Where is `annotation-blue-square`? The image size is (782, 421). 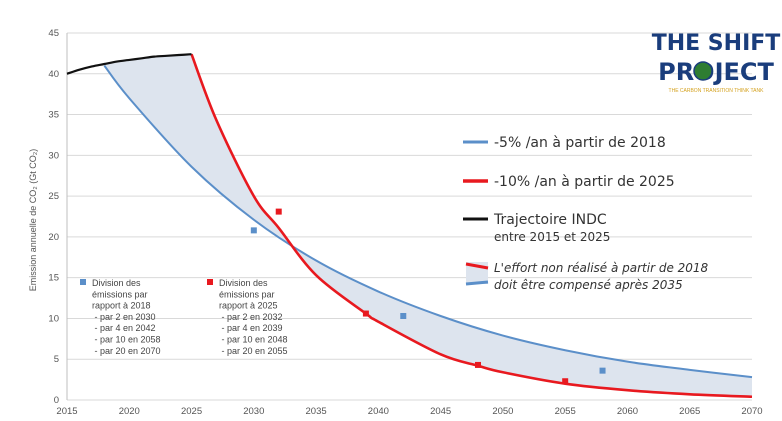 annotation-blue-square is located at coordinates (83, 282).